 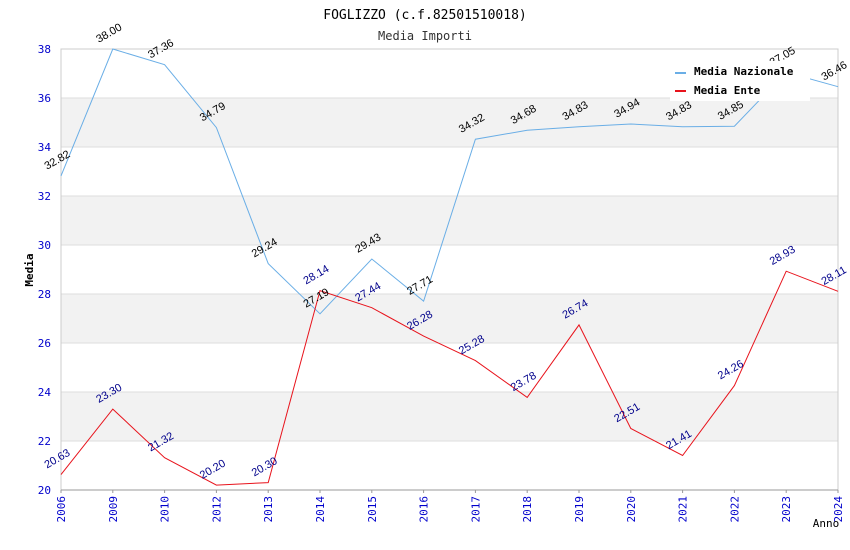 What do you see at coordinates (317, 275) in the screenshot?
I see `data-label-ente: 28.14` at bounding box center [317, 275].